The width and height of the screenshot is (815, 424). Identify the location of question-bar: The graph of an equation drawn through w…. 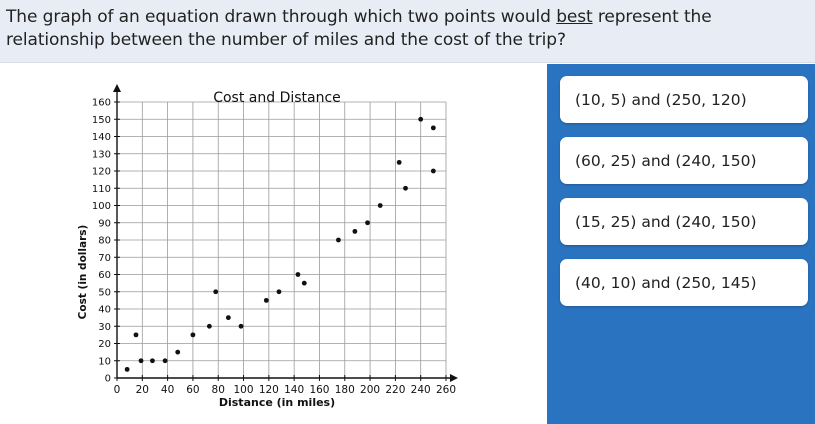
(407, 31).